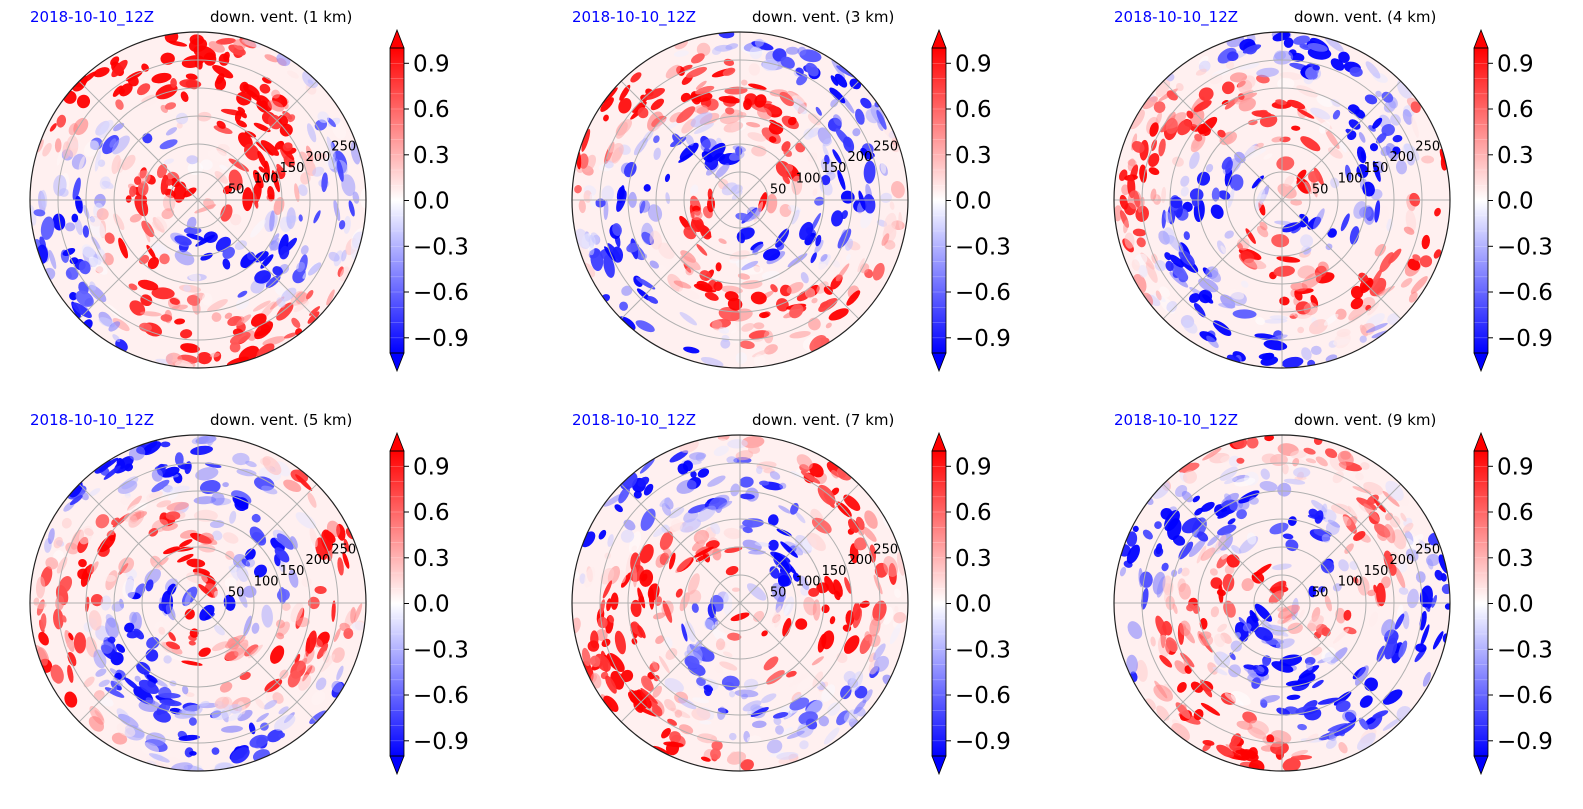  I want to click on radial-tick-label: 250, so click(1427, 146).